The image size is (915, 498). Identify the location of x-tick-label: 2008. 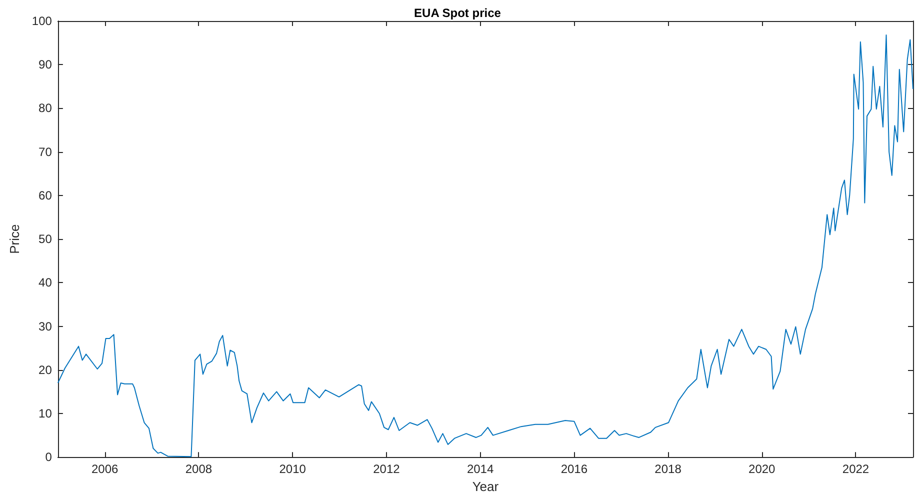
(198, 469).